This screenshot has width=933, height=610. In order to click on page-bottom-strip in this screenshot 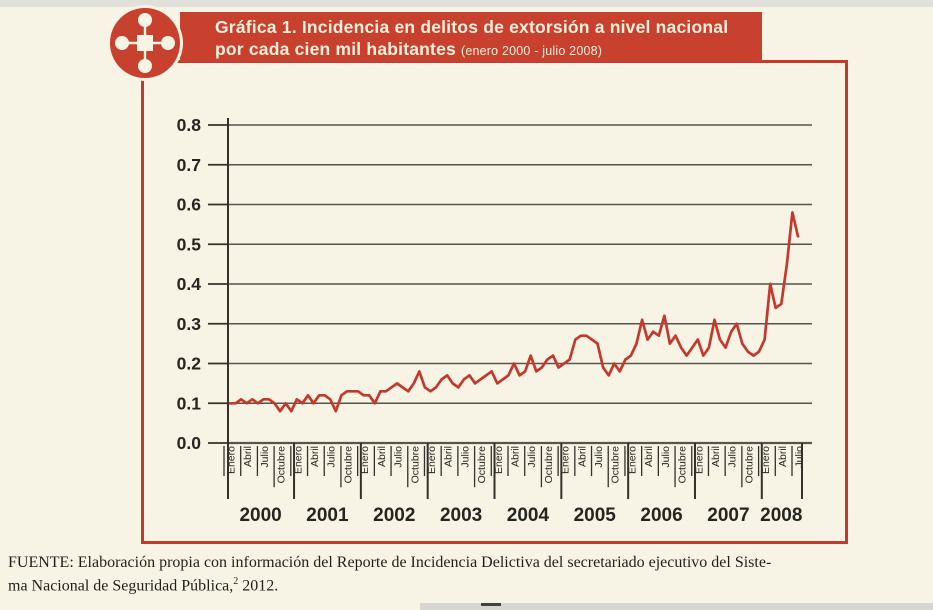, I will do `click(676, 606)`.